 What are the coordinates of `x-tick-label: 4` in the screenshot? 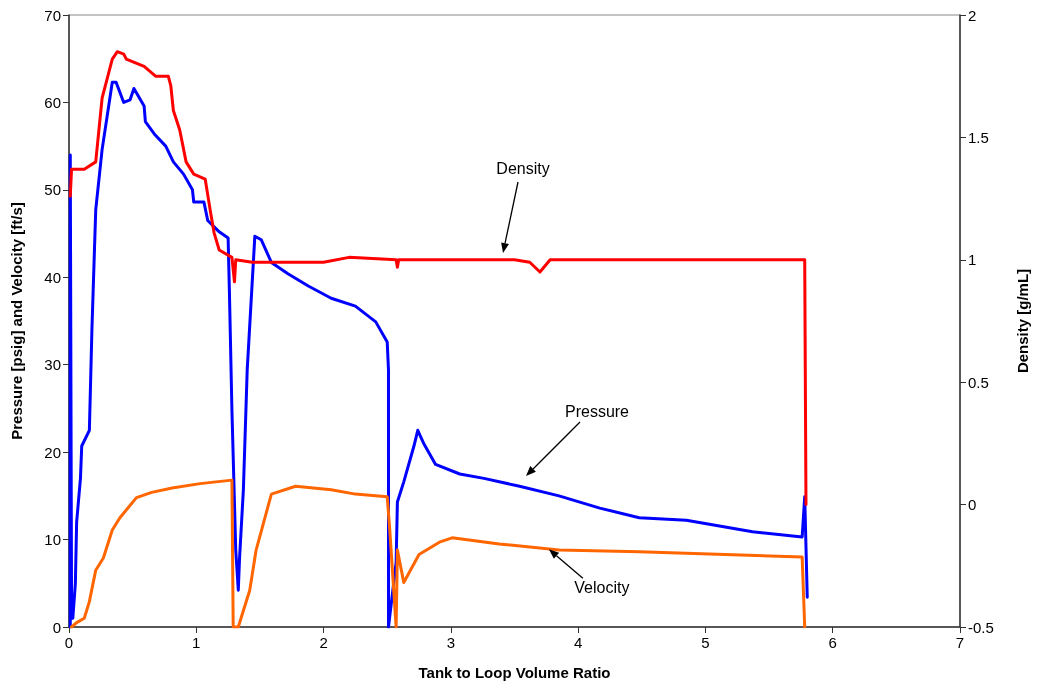 It's located at (578, 642).